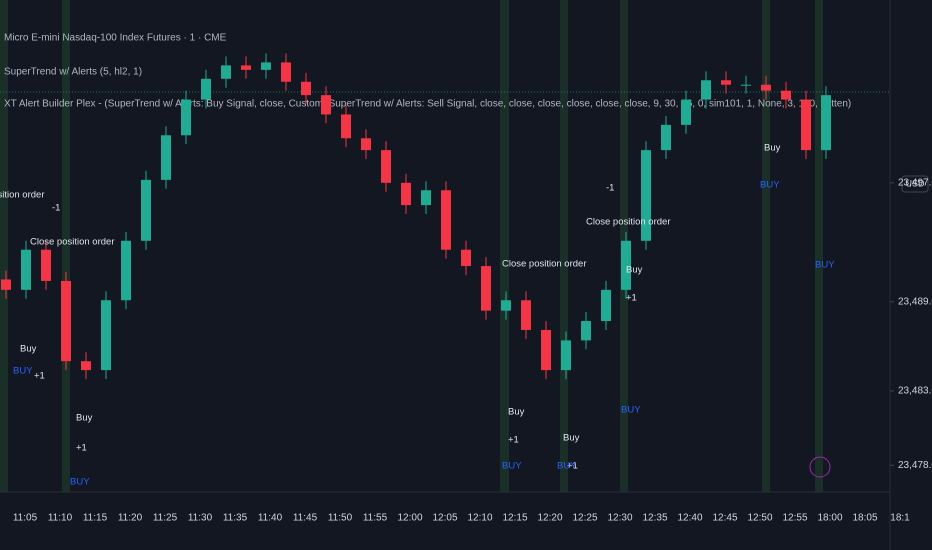  I want to click on x-tick-label: 12:40, so click(689, 518).